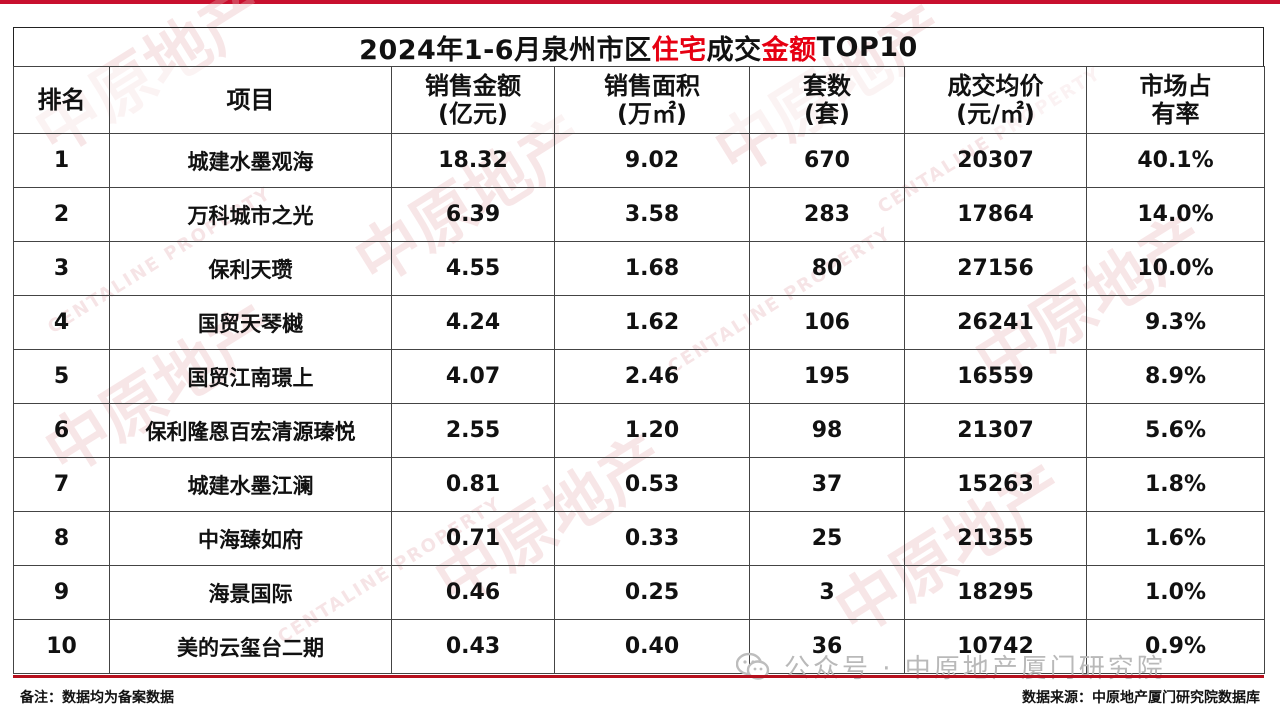 Image resolution: width=1280 pixels, height=720 pixels. What do you see at coordinates (652, 646) in the screenshot?
I see `cell-sales-area: 0.40` at bounding box center [652, 646].